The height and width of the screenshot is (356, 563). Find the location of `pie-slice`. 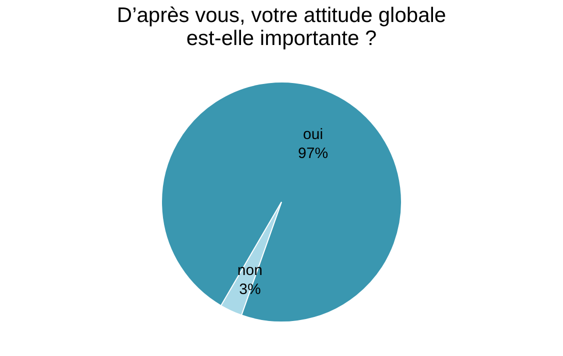

pie-slice is located at coordinates (251, 259).